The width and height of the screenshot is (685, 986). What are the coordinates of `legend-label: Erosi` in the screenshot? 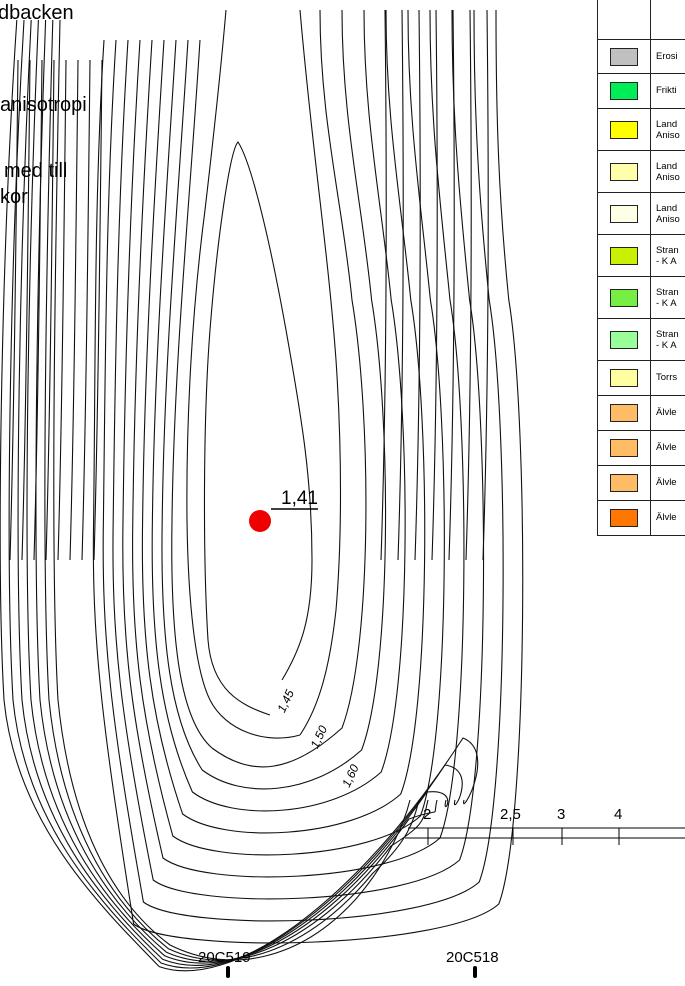 It's located at (667, 56).